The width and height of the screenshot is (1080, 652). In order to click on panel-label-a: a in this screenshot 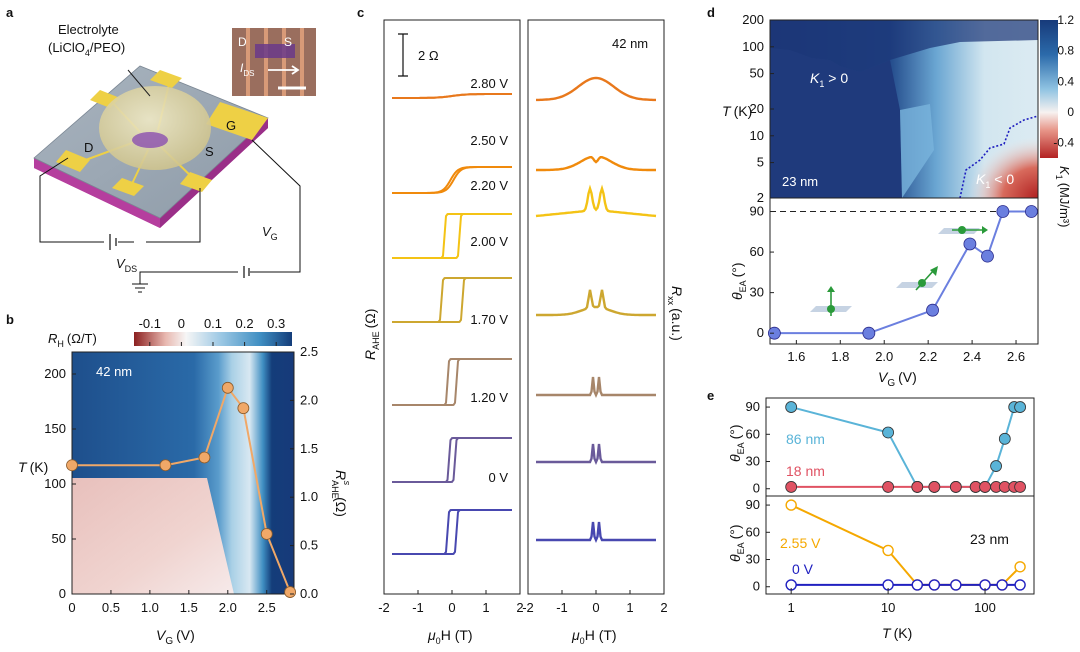, I will do `click(10, 12)`.